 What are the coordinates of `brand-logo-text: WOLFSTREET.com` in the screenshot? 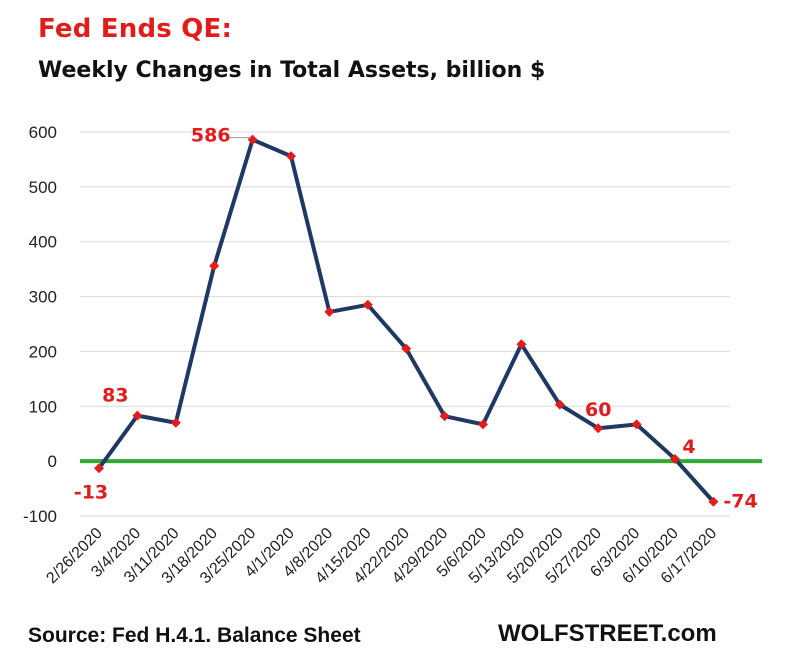 It's located at (607, 633).